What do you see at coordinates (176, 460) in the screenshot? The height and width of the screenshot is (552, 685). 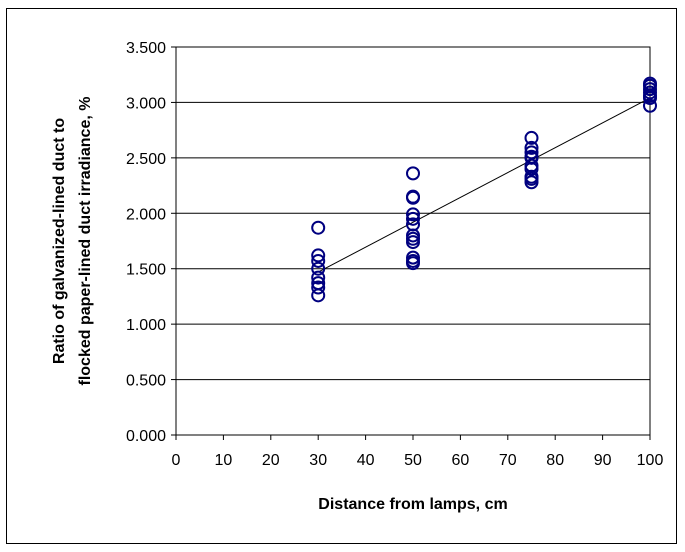 I see `x-tick-label: 0` at bounding box center [176, 460].